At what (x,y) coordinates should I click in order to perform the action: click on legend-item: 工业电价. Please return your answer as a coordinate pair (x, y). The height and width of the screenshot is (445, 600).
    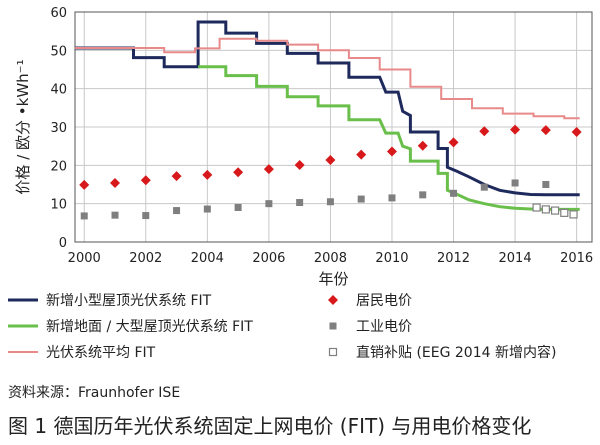
    Looking at the image, I should click on (370, 327).